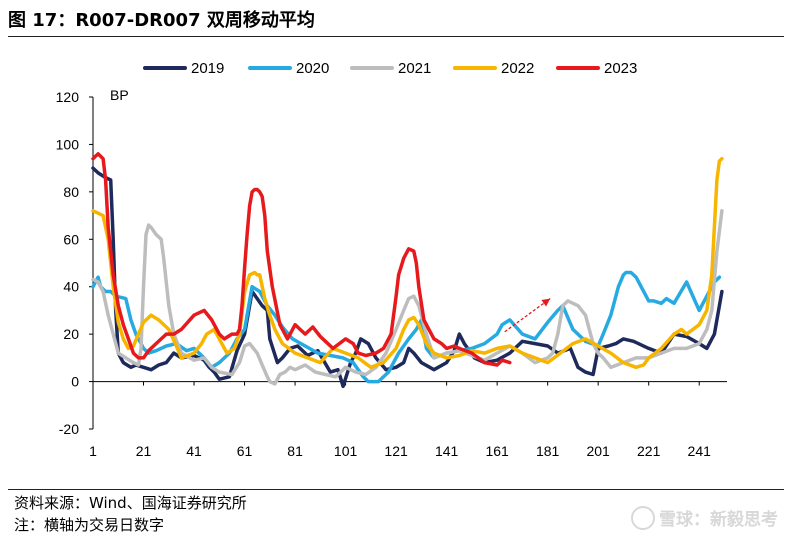 This screenshot has height=544, width=792. What do you see at coordinates (71, 192) in the screenshot?
I see `y-tick-label: 80` at bounding box center [71, 192].